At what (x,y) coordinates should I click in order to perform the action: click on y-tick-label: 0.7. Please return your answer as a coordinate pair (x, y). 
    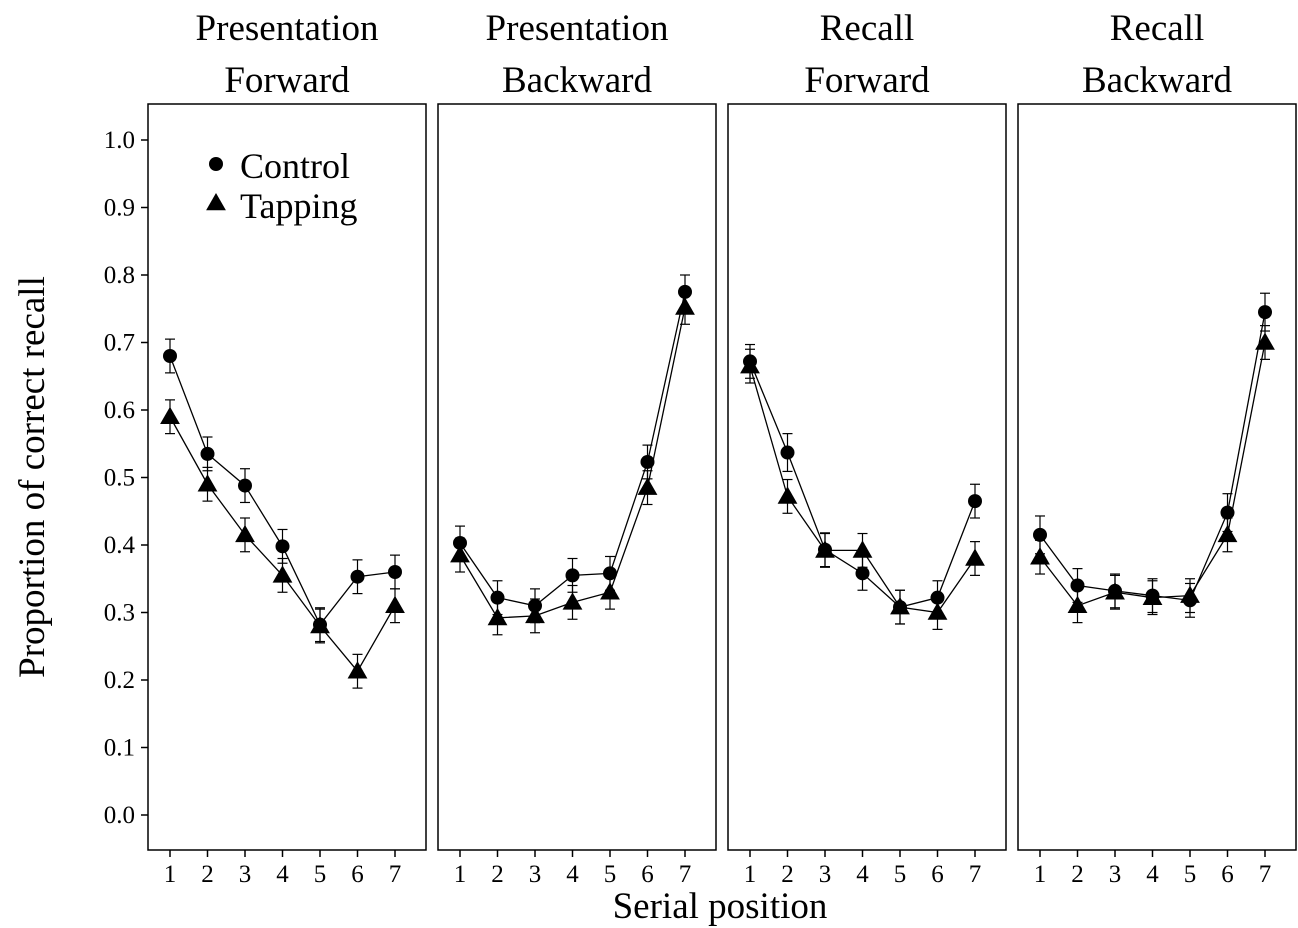
    Looking at the image, I should click on (119, 343).